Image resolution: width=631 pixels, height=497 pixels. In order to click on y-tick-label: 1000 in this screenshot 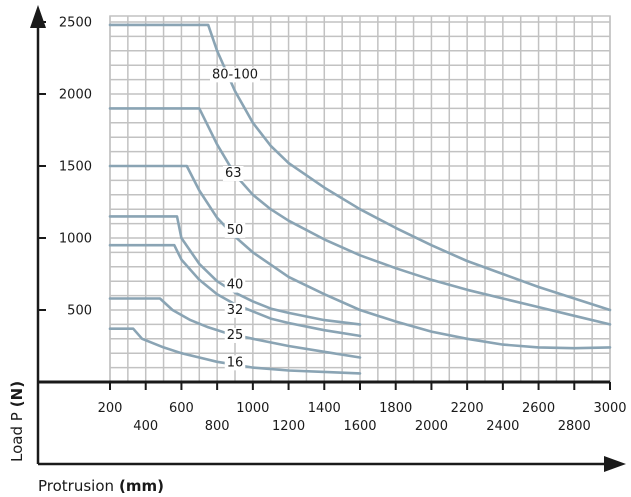, I will do `click(75, 239)`.